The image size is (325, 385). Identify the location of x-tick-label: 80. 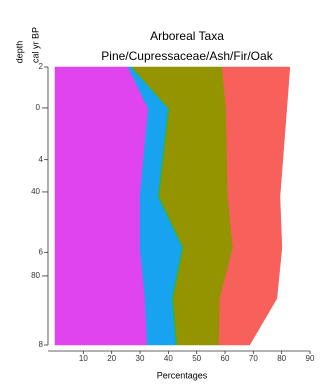
(281, 358).